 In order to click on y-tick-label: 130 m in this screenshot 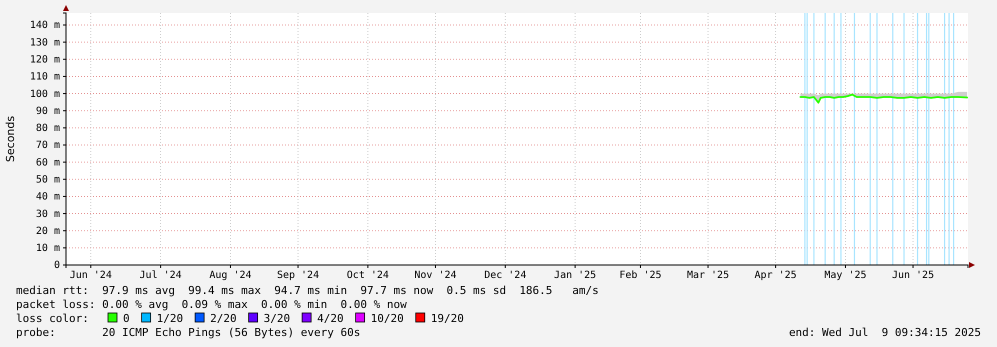, I will do `click(45, 42)`.